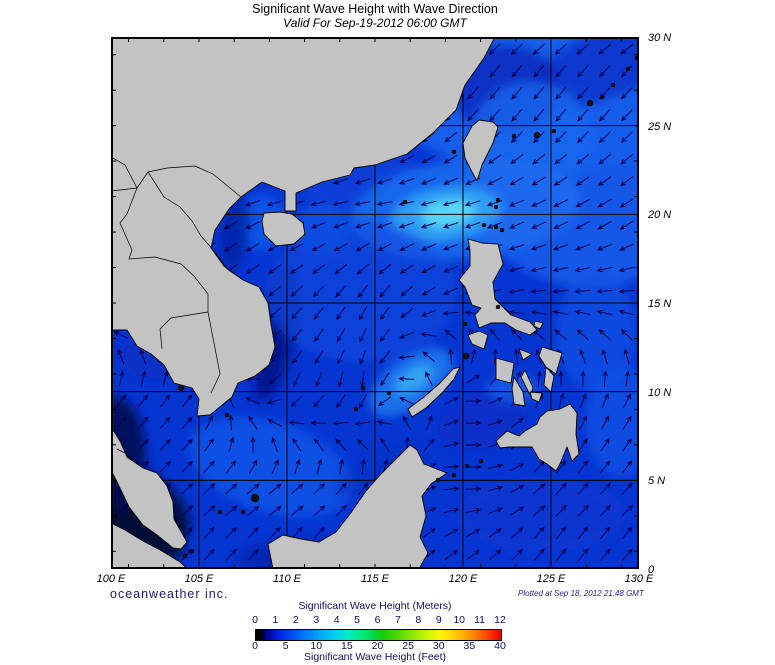  I want to click on country-borders, so click(177, 308).